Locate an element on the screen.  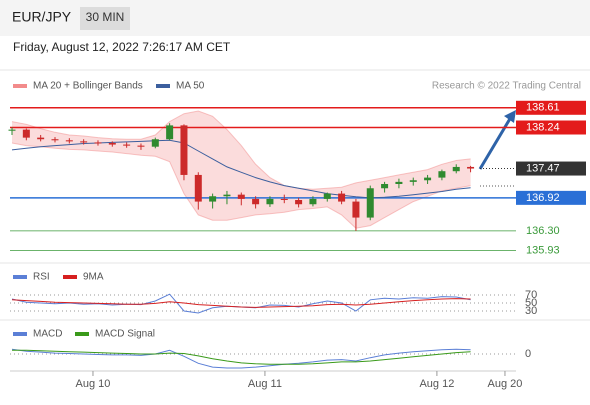
legend-label: MA 50 is located at coordinates (190, 86).